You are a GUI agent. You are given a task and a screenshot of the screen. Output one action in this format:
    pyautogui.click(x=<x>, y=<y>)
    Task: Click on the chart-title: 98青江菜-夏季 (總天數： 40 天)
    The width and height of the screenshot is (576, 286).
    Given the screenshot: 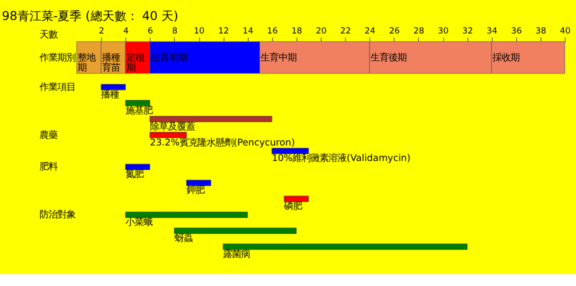 What is the action you would take?
    pyautogui.click(x=90, y=16)
    